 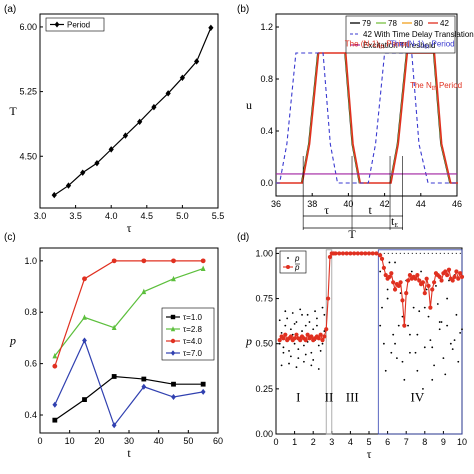 What do you see at coordinates (462, 442) in the screenshot?
I see `x-tick-label: 10` at bounding box center [462, 442].